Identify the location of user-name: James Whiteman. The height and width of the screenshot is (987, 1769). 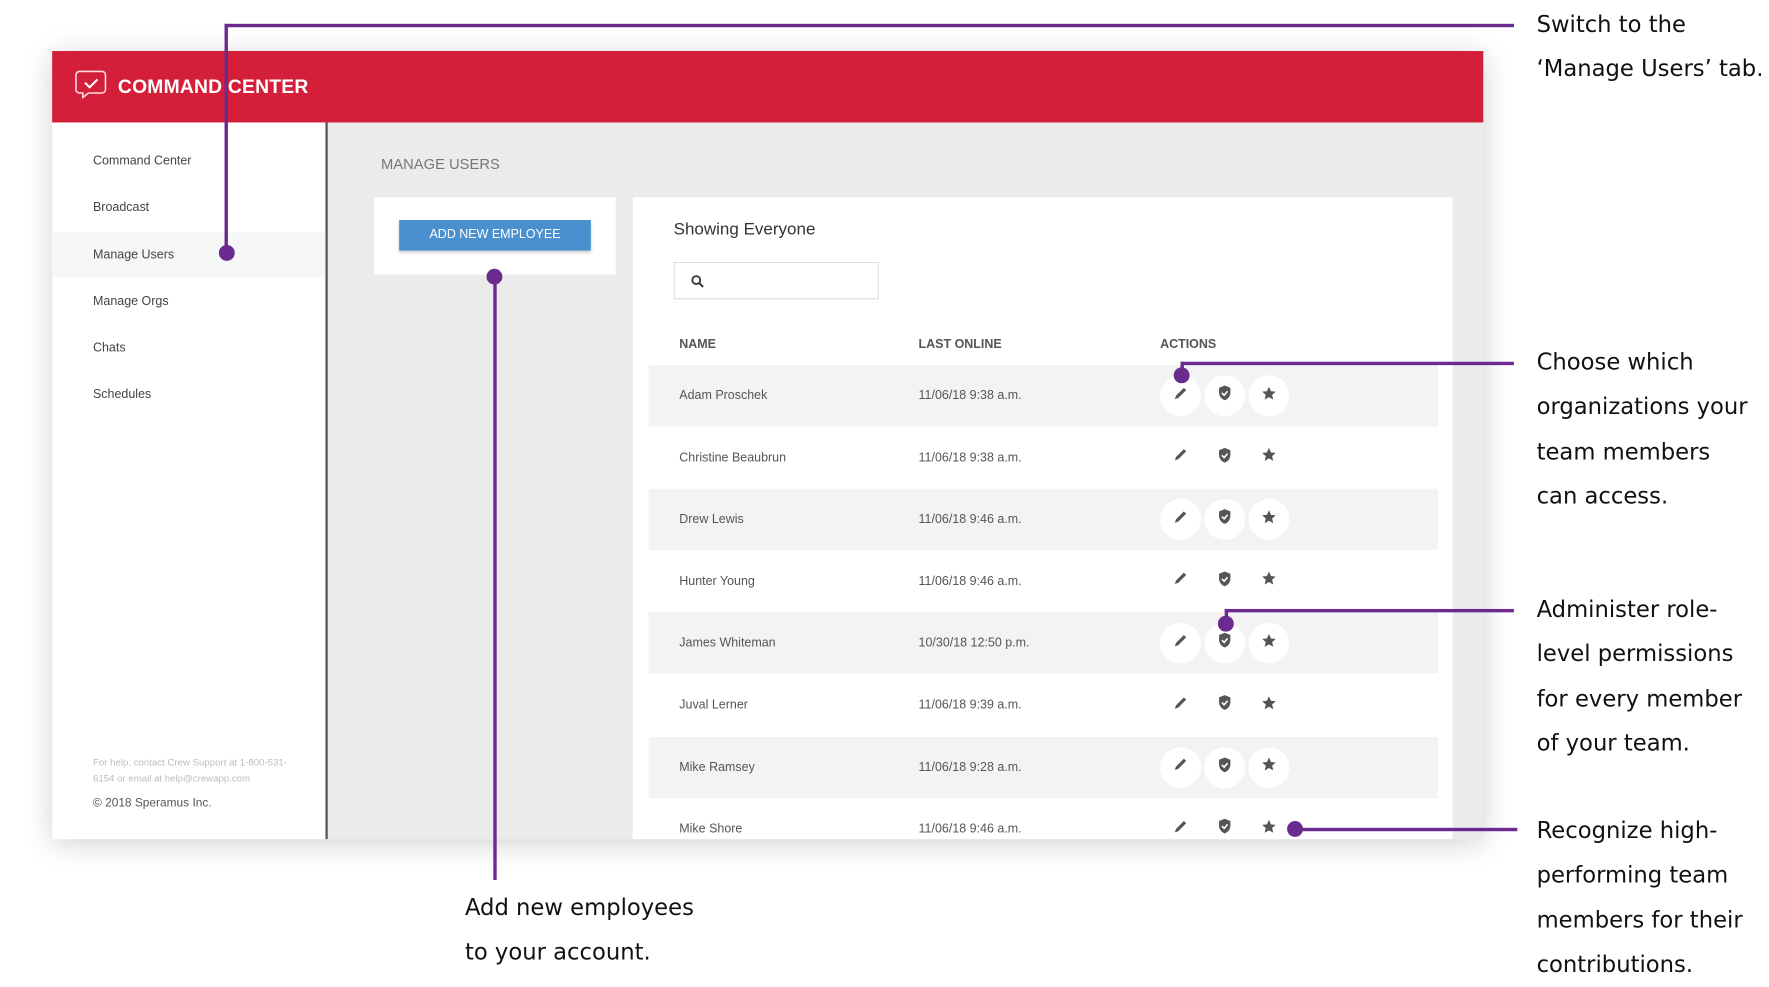
(727, 643).